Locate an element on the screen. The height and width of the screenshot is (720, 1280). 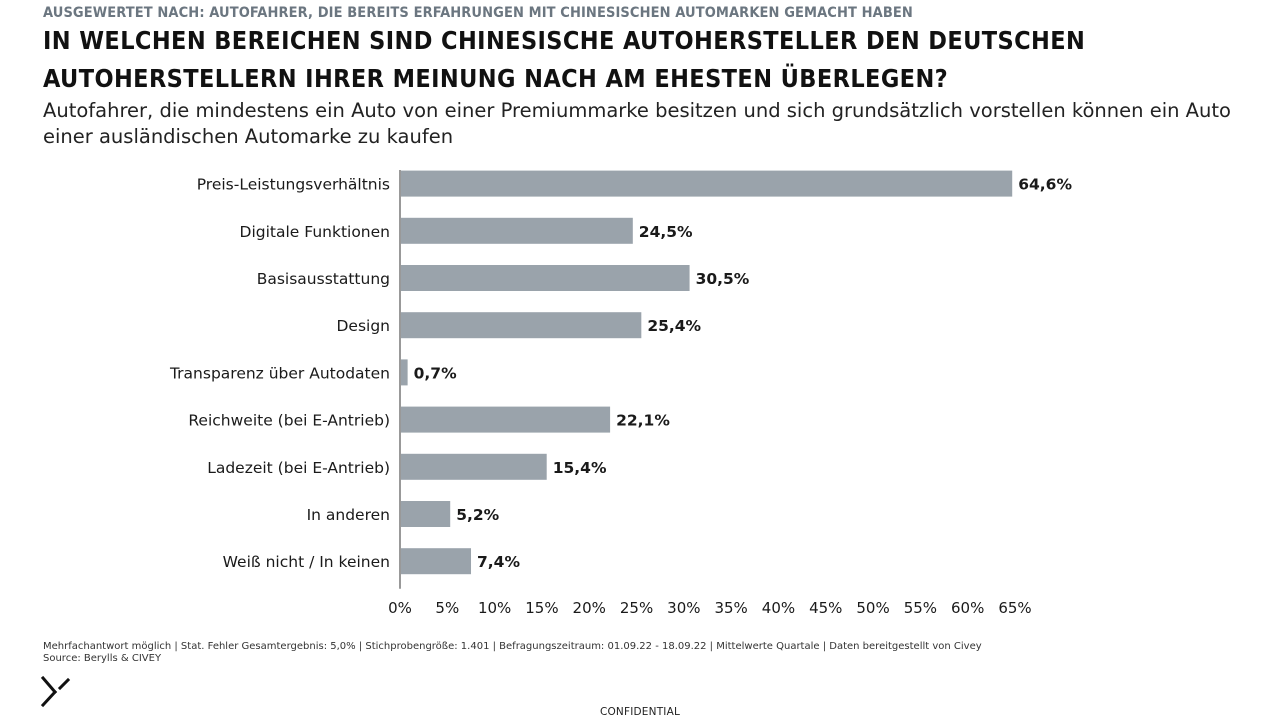
data-label: 64,6% is located at coordinates (1045, 185).